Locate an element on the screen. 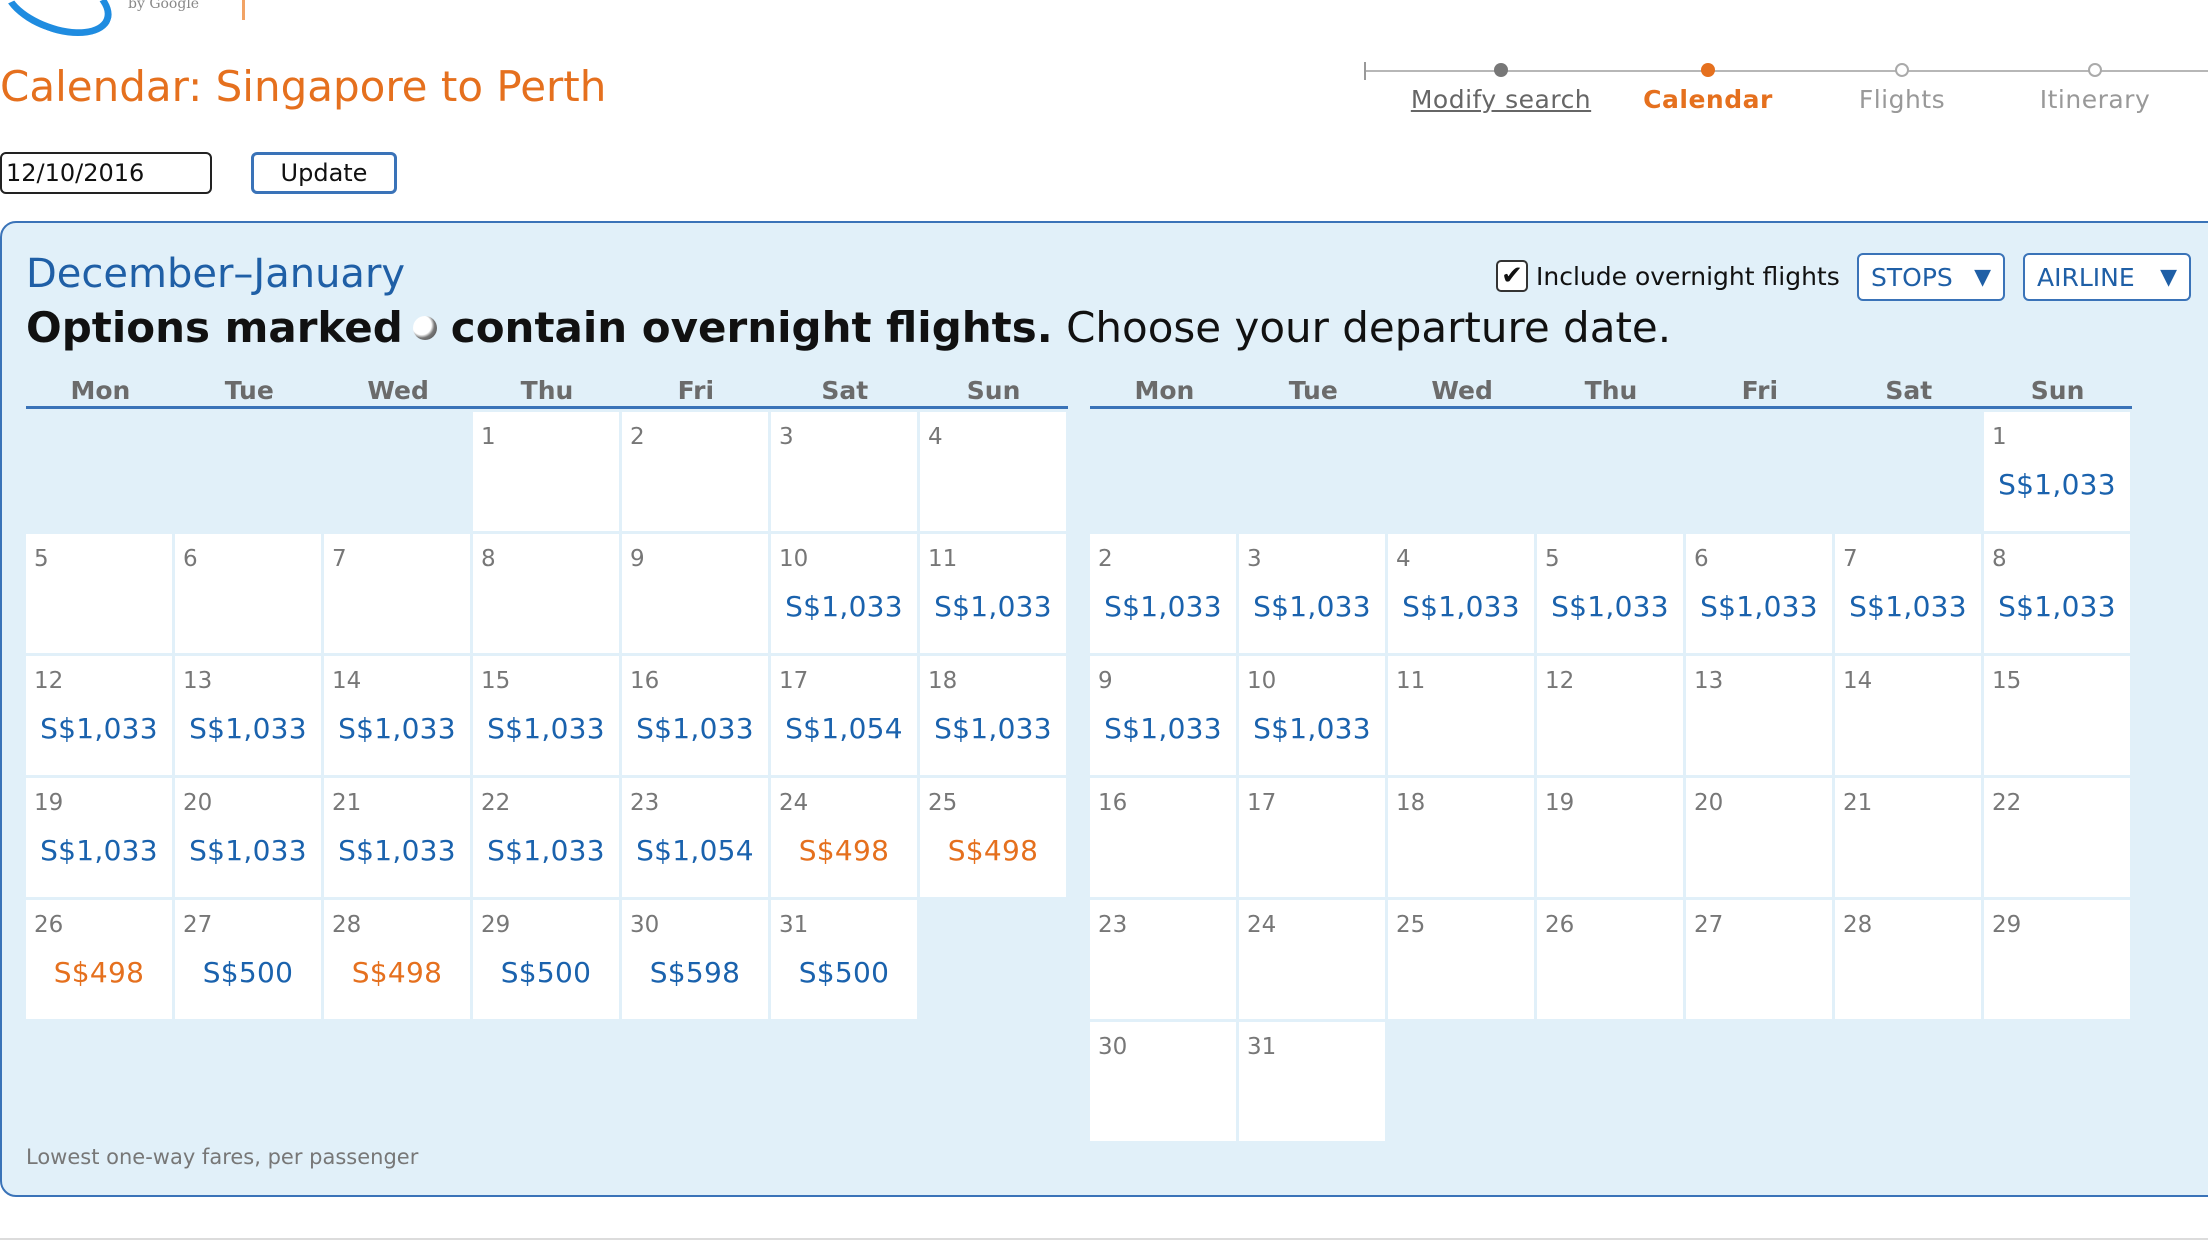  calendar-day-cell: 16 is located at coordinates (1163, 837).